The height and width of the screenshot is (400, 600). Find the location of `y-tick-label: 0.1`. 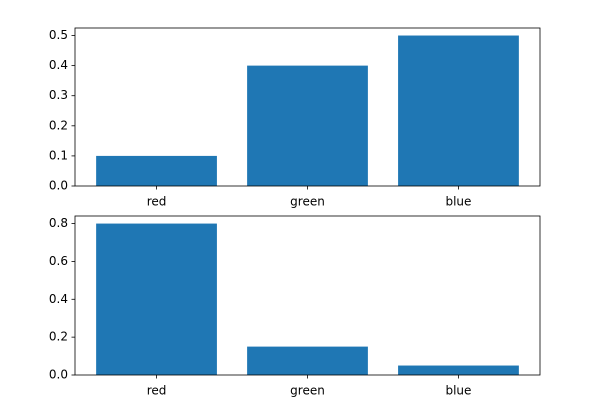

y-tick-label: 0.1 is located at coordinates (58, 155).